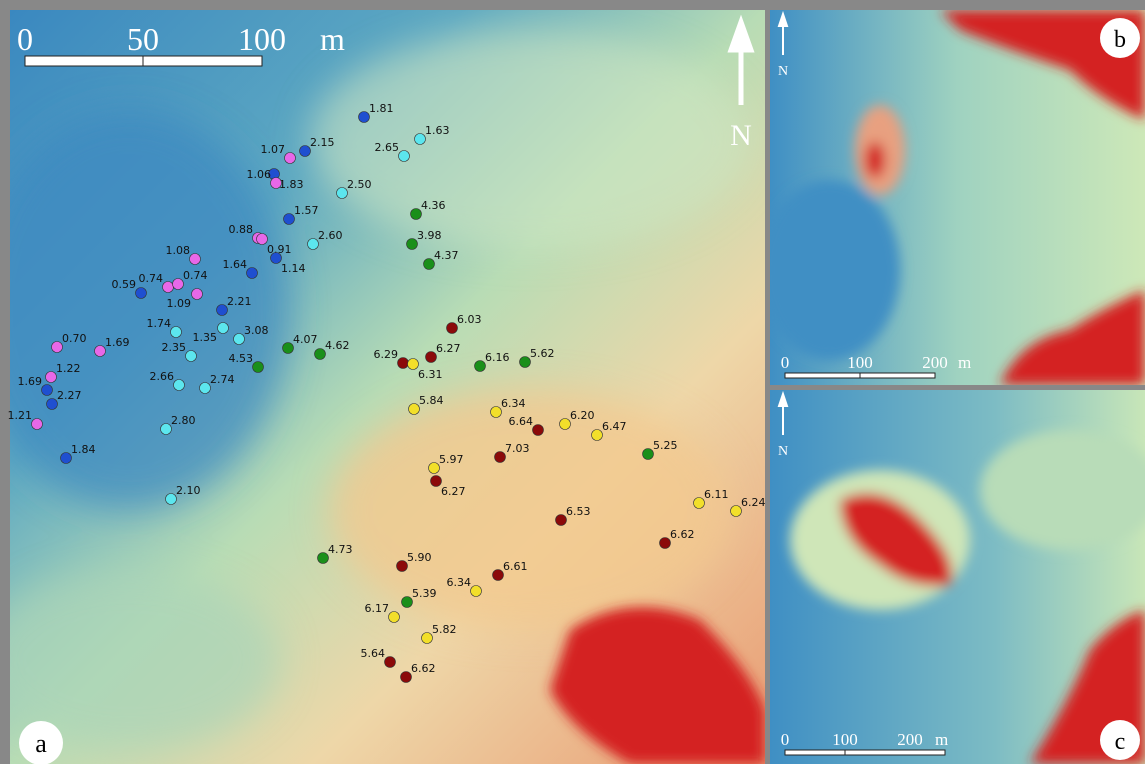 This screenshot has width=1145, height=764. I want to click on point-label: 5.62, so click(542, 353).